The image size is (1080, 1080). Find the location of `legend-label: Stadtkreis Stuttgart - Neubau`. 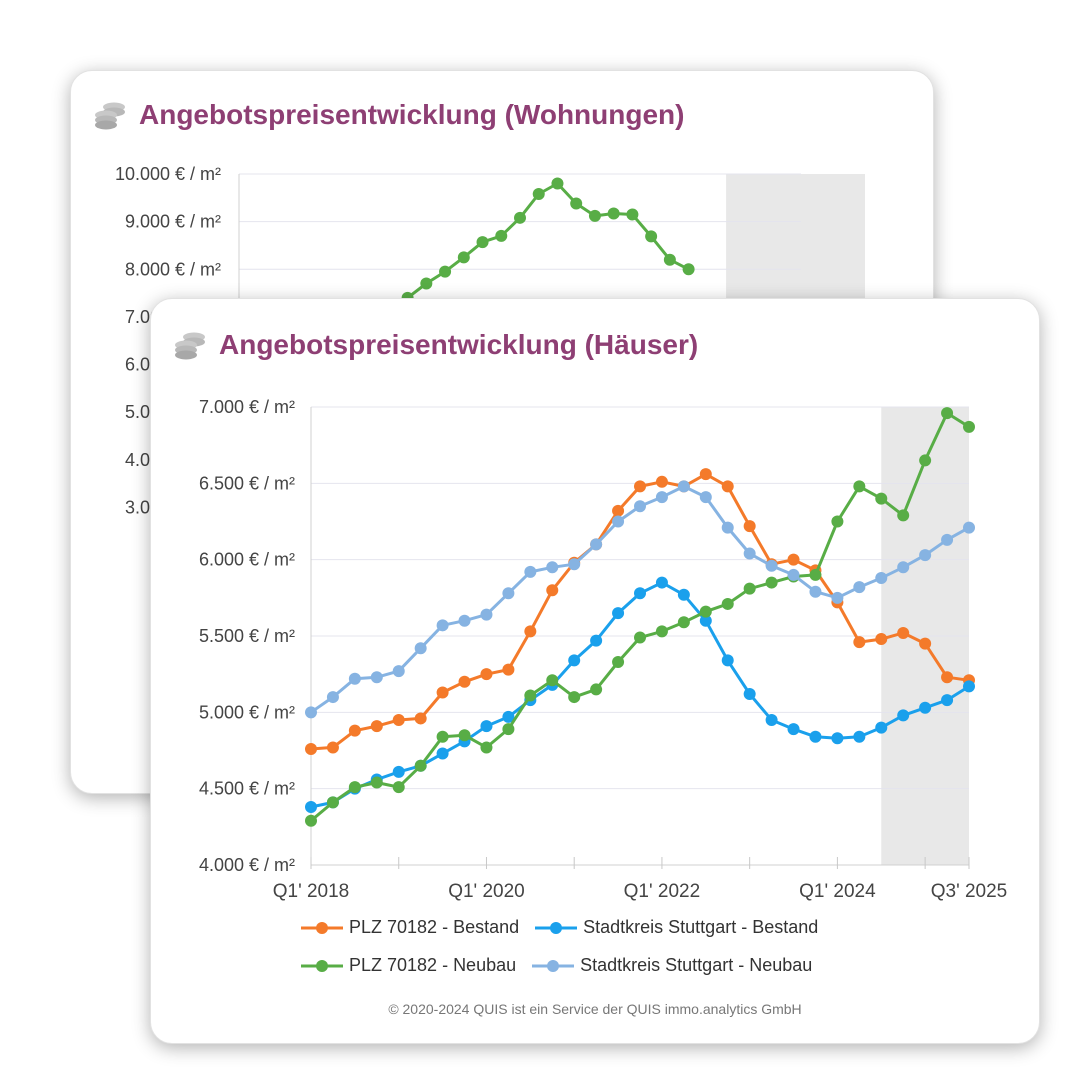

legend-label: Stadtkreis Stuttgart - Neubau is located at coordinates (696, 965).